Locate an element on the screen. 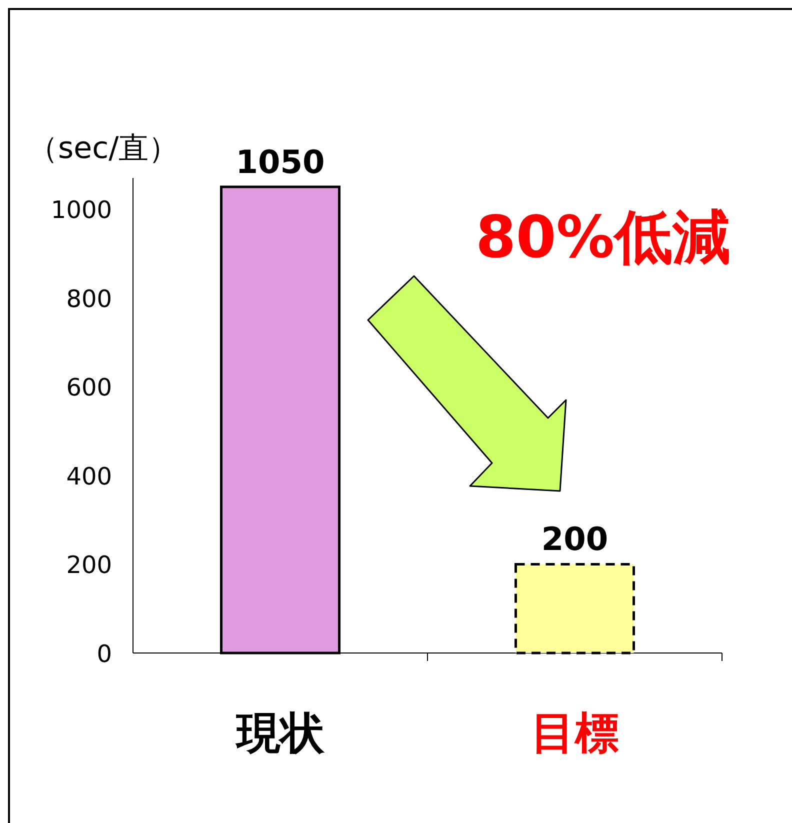 This screenshot has width=792, height=823. y-axis-title: （sec/直） is located at coordinates (103, 148).